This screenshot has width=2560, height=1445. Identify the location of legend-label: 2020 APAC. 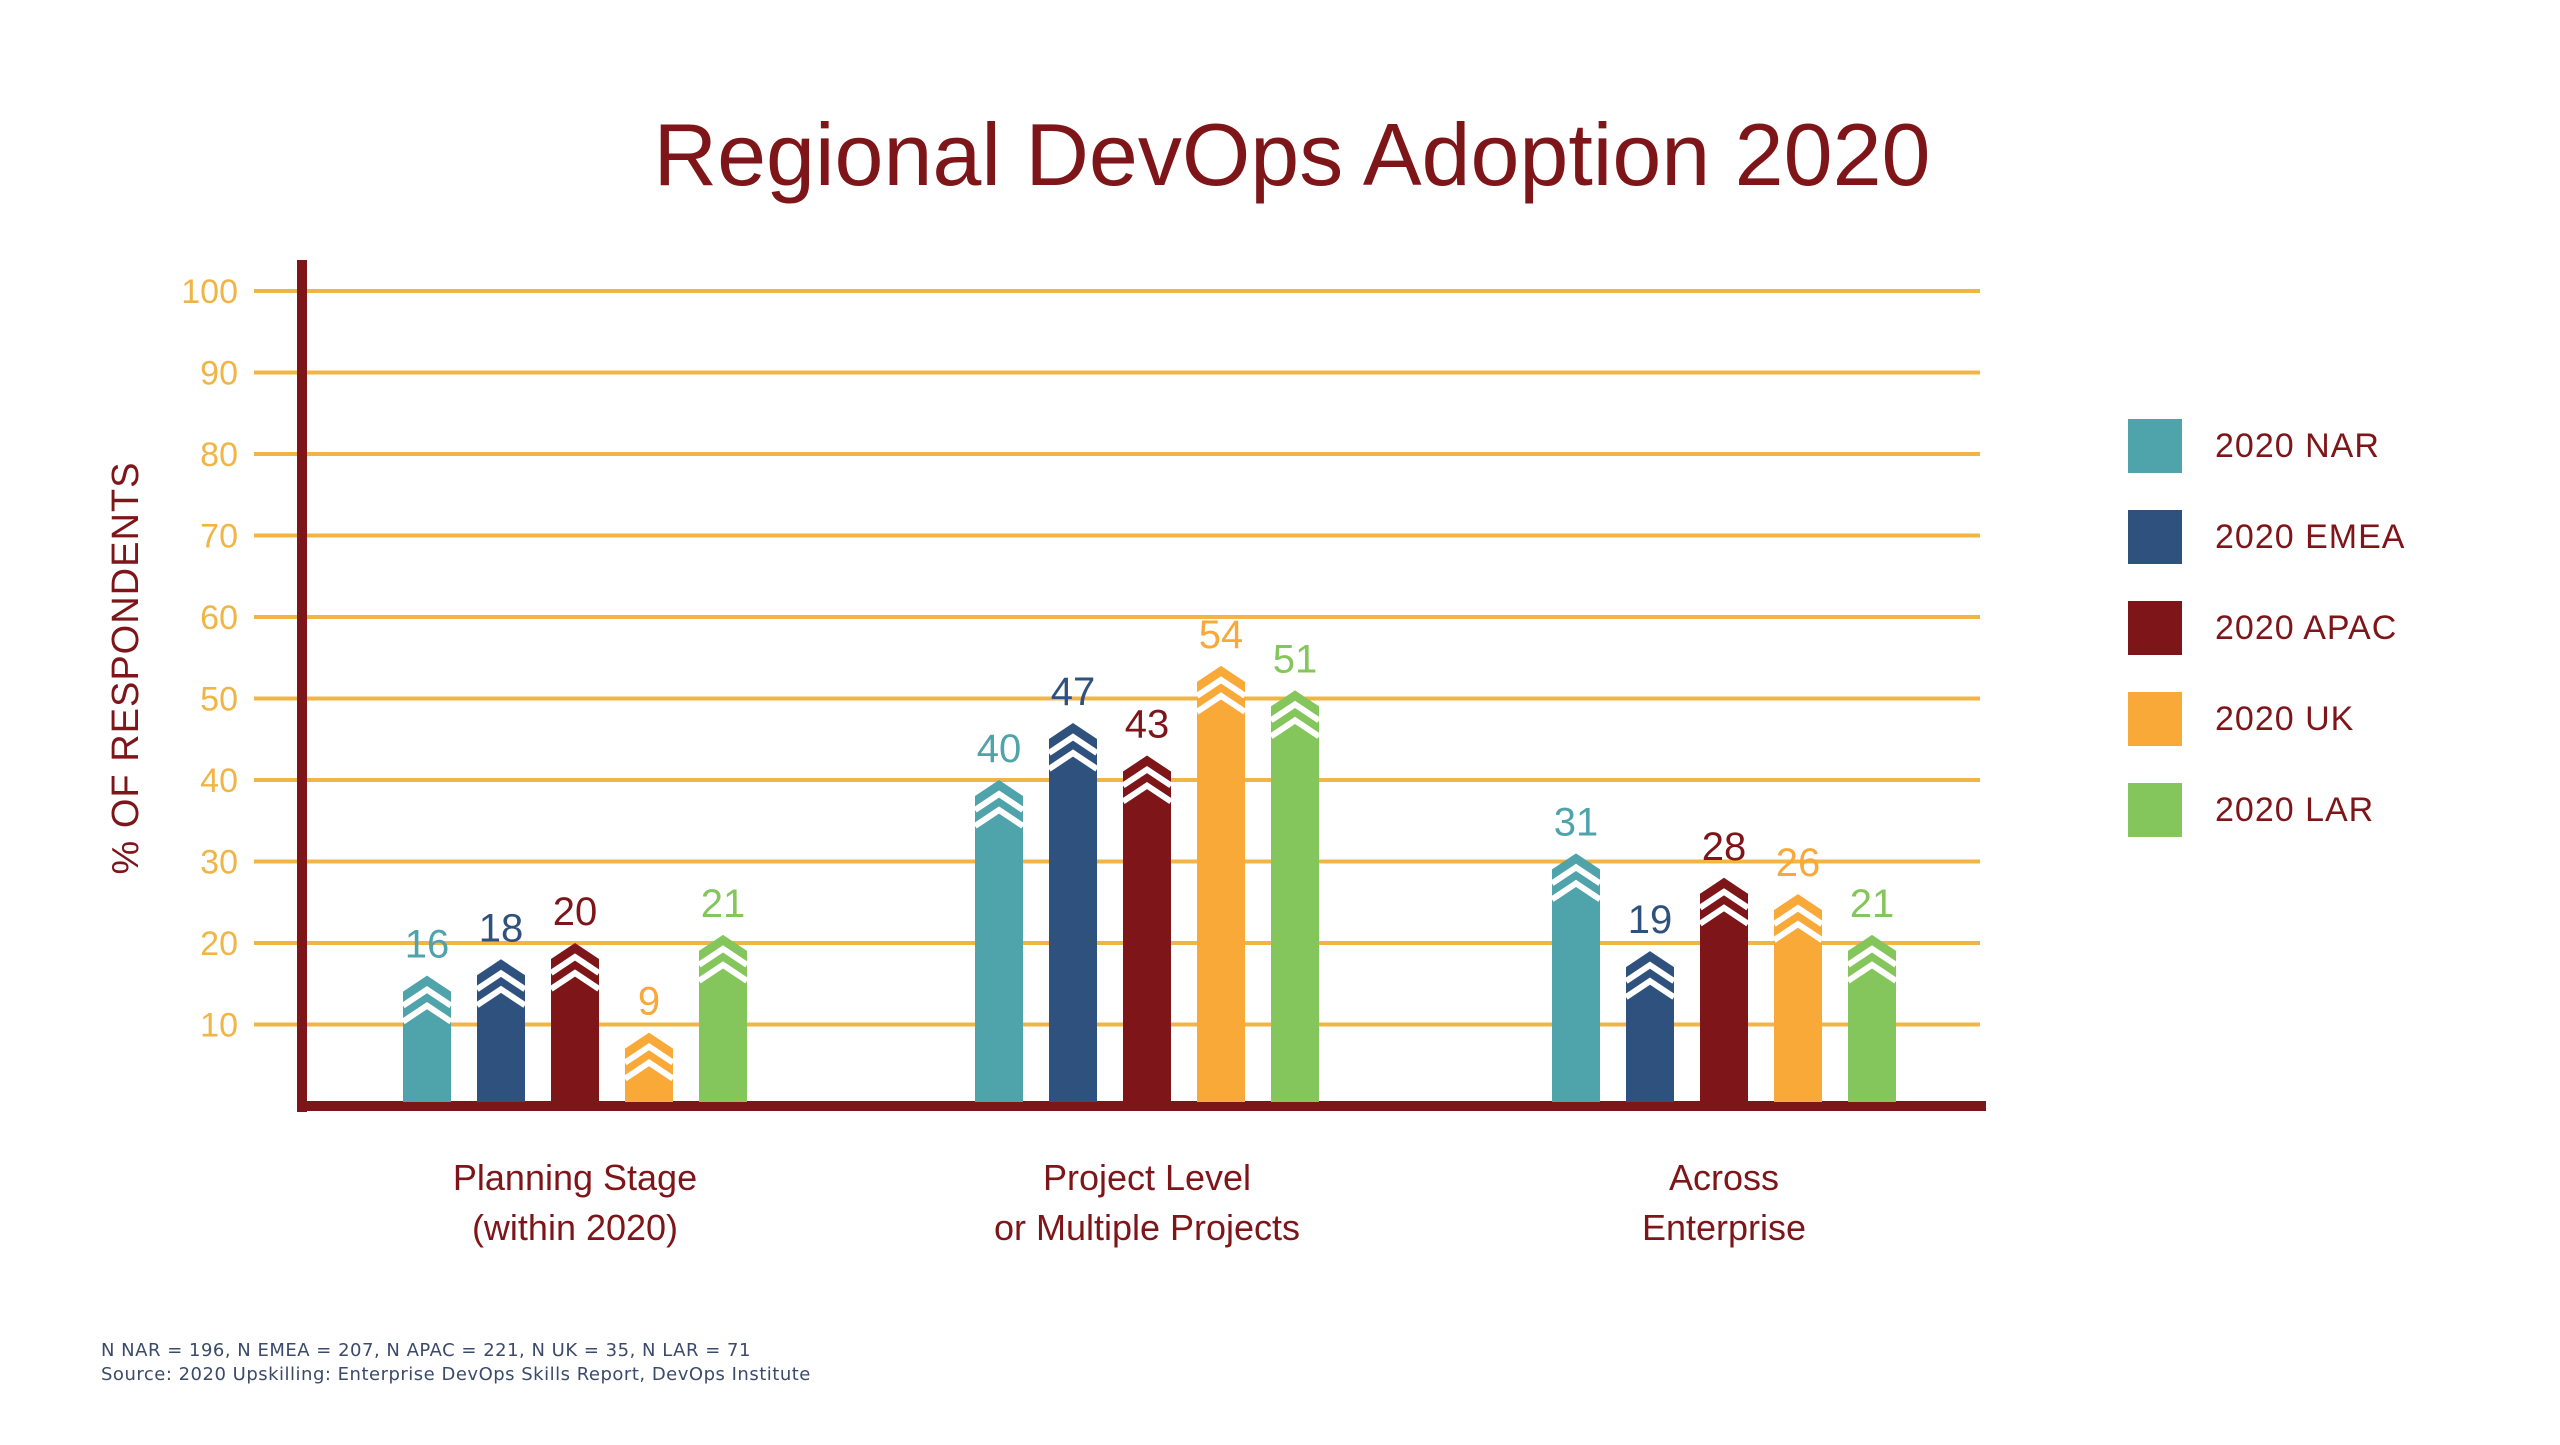
(2306, 628).